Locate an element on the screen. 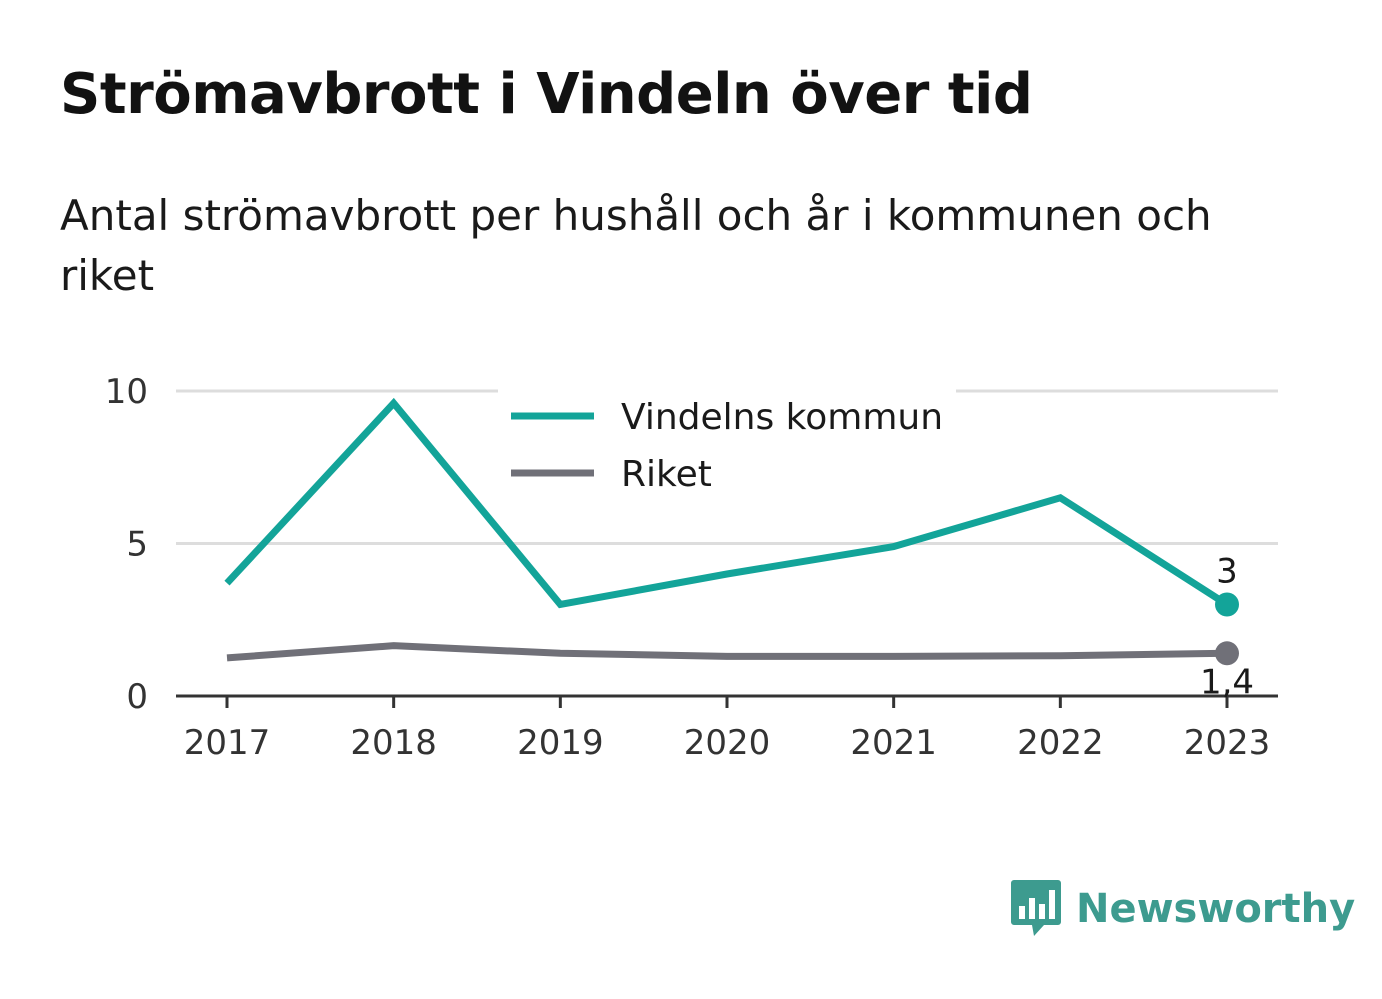  end-label-vindeln: 3 is located at coordinates (1227, 572).